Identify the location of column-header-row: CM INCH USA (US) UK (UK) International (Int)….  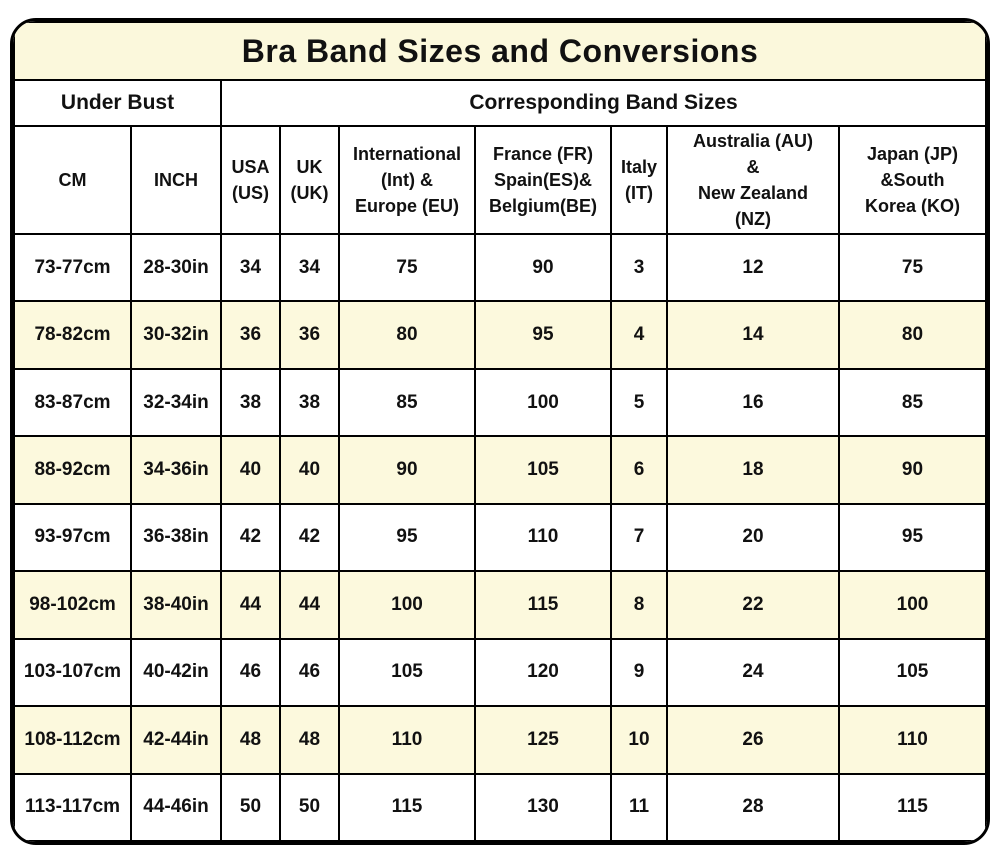
(500, 180).